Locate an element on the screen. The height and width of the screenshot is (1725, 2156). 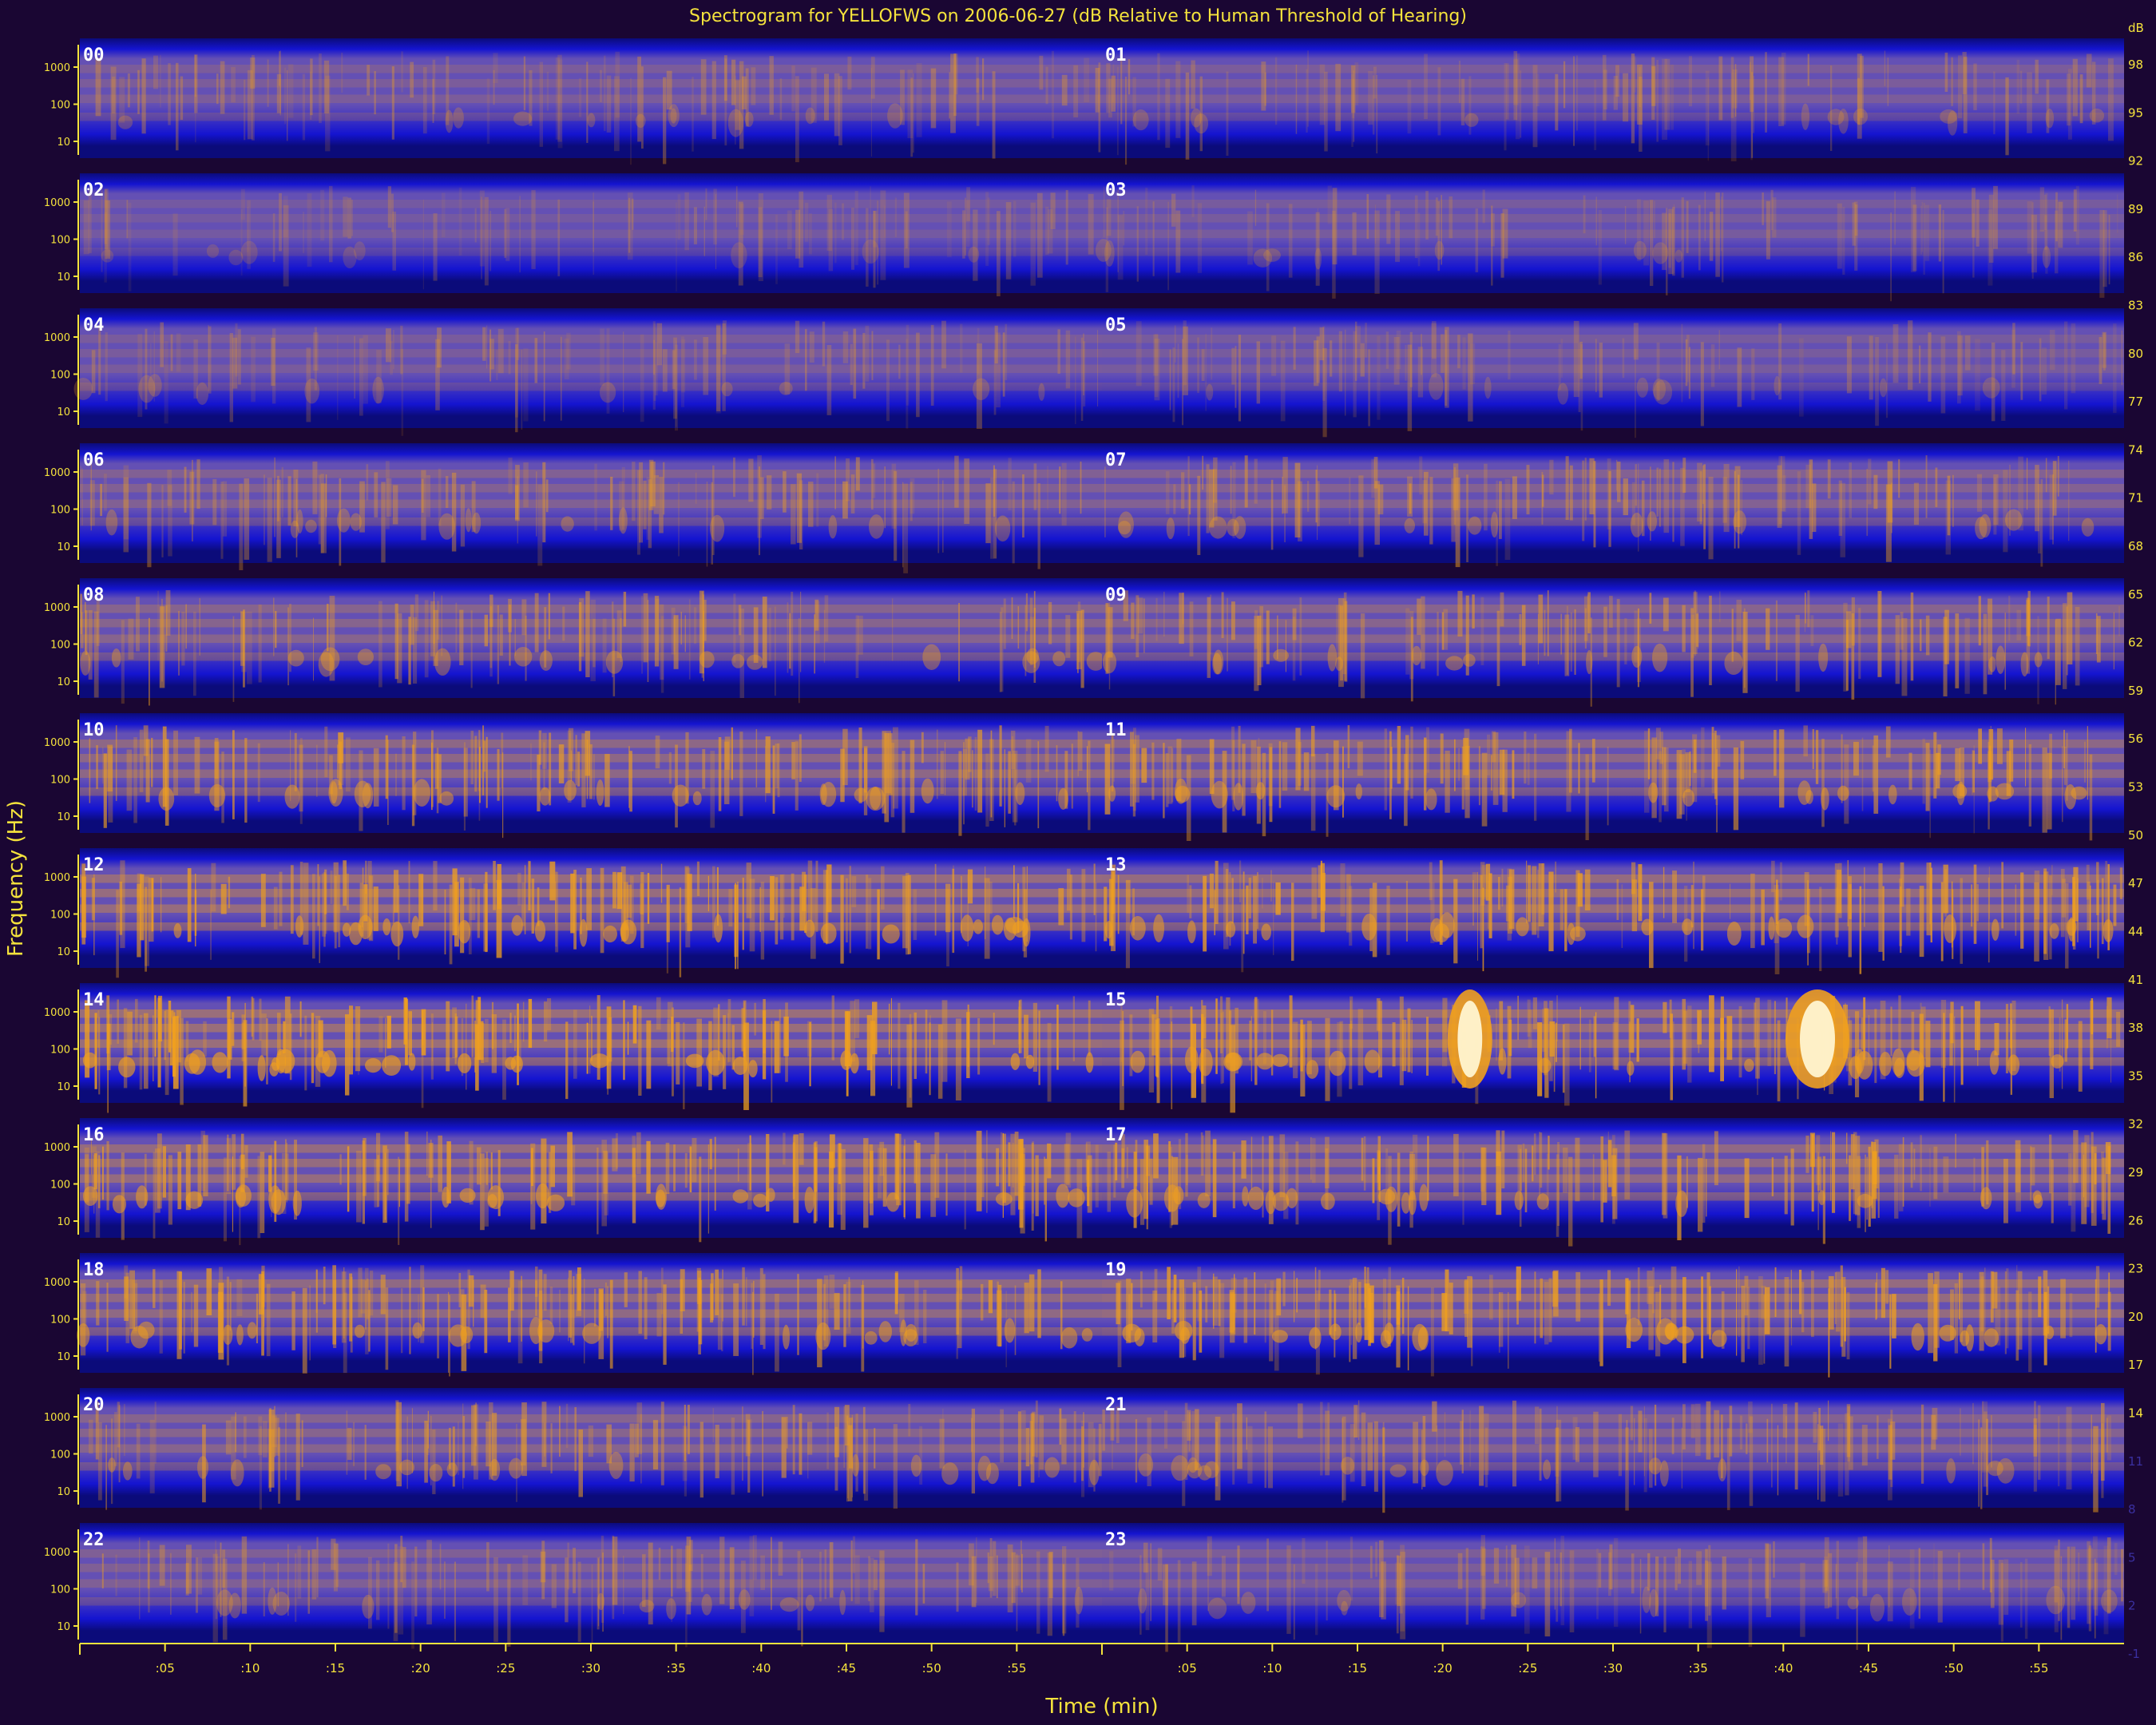
hour-panel-band is located at coordinates (591, 98).